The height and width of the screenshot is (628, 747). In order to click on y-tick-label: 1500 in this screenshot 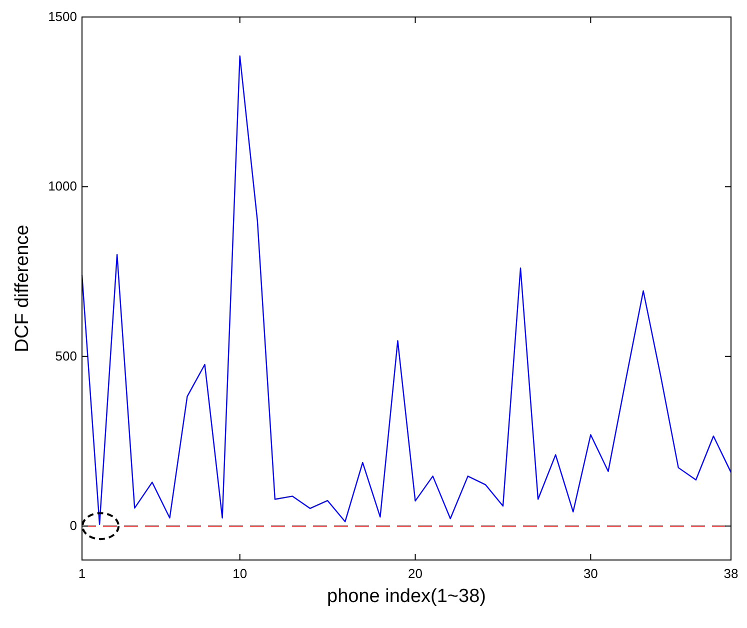, I will do `click(62, 16)`.